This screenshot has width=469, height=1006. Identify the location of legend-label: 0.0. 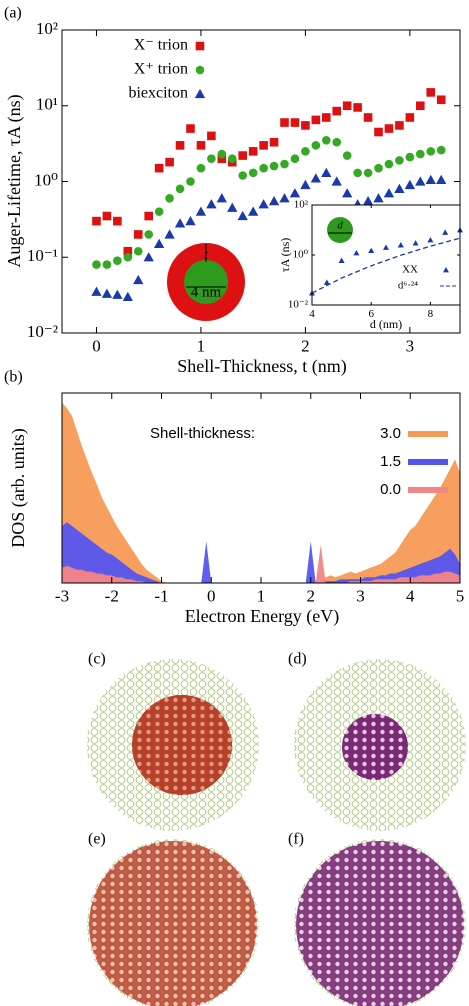
(390, 489).